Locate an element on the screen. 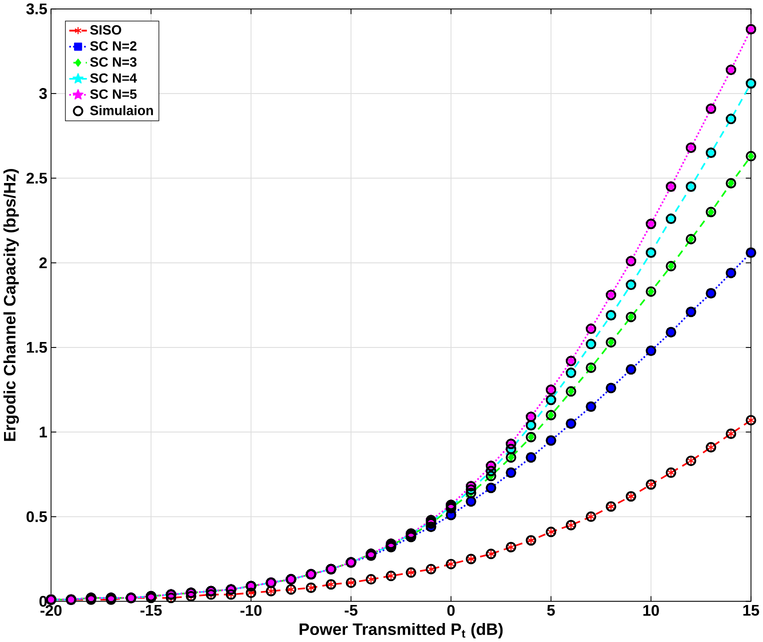 Image resolution: width=763 pixels, height=642 pixels. y-tick-label: 0.5 is located at coordinates (36, 516).